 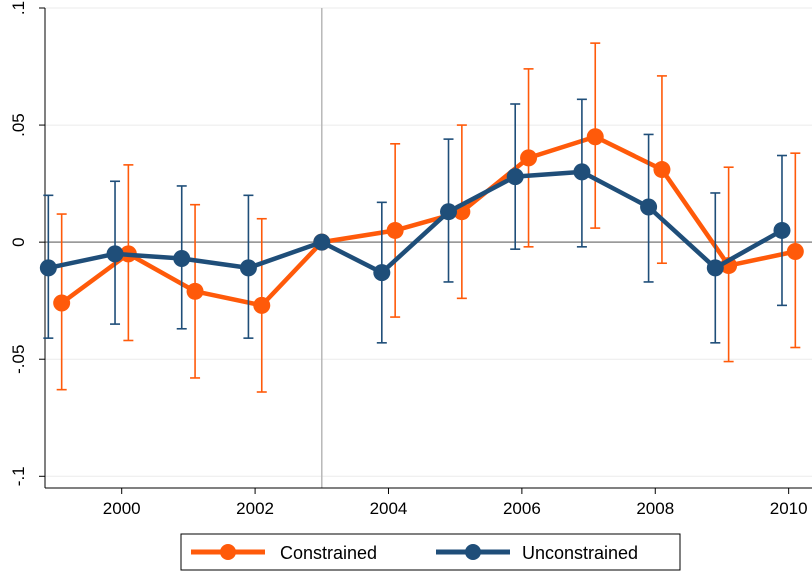 I want to click on x-tick-label: 2008, so click(x=655, y=508).